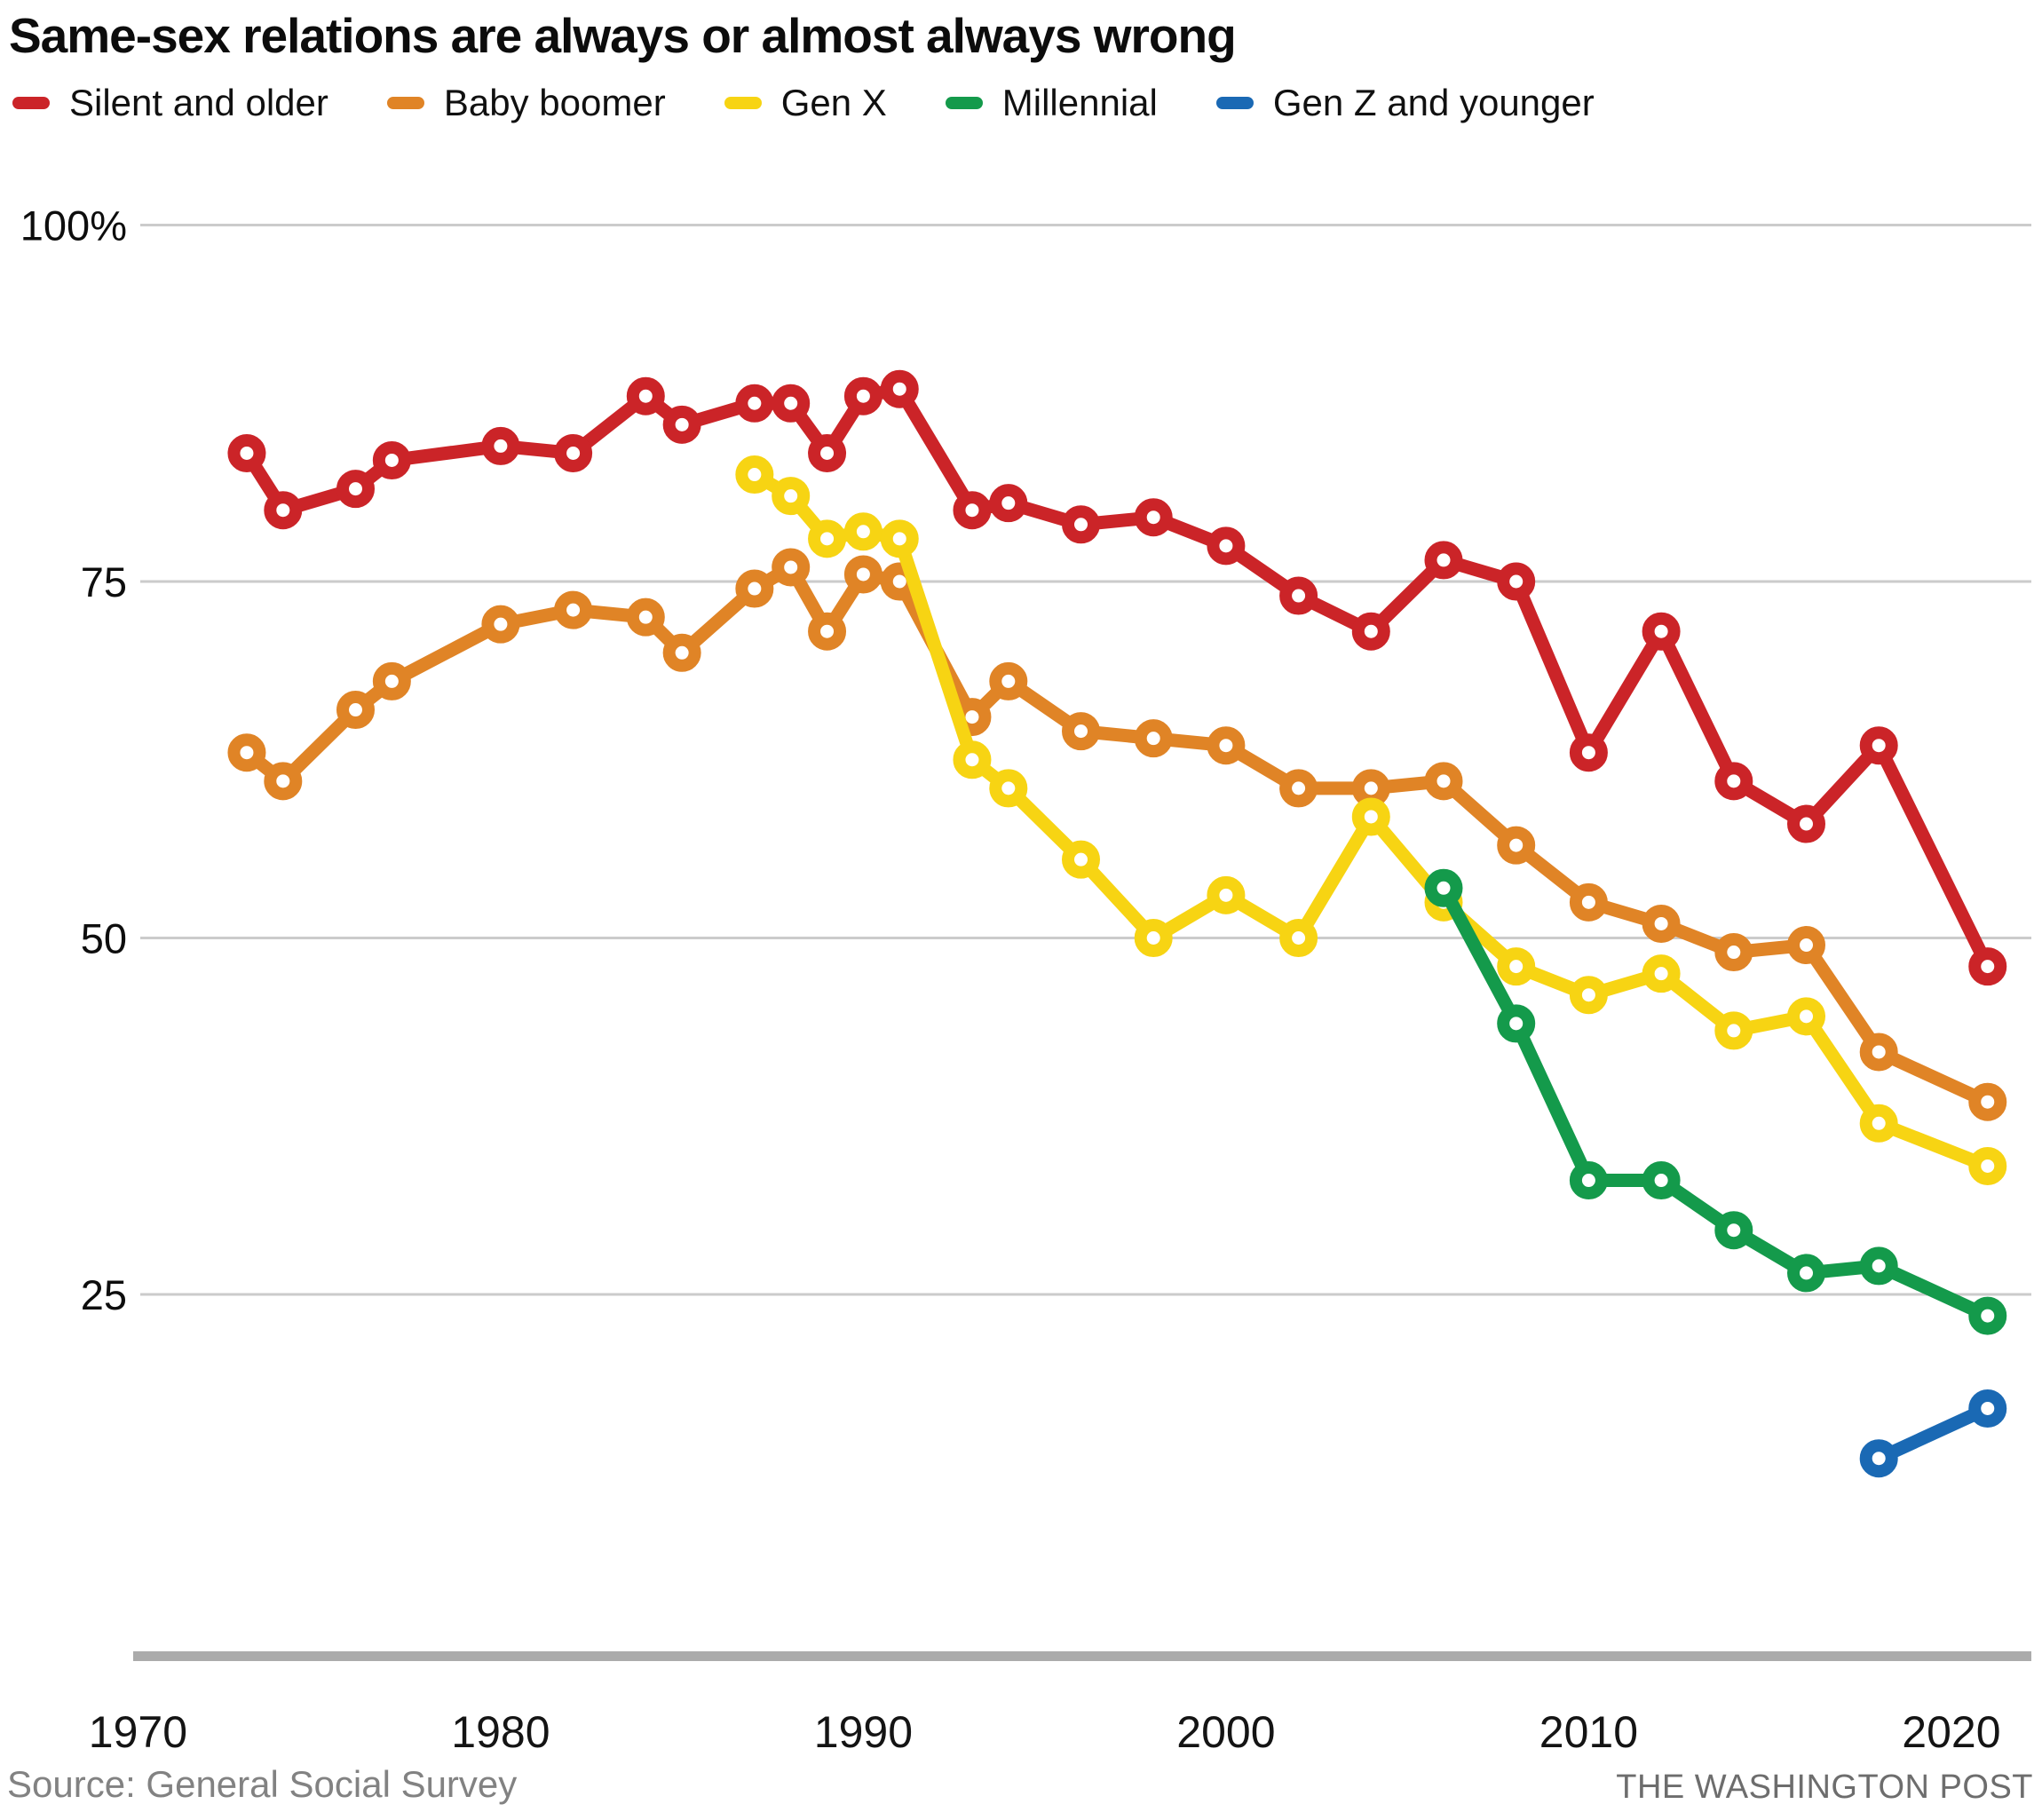  What do you see at coordinates (198, 102) in the screenshot?
I see `legend-label: Silent and older` at bounding box center [198, 102].